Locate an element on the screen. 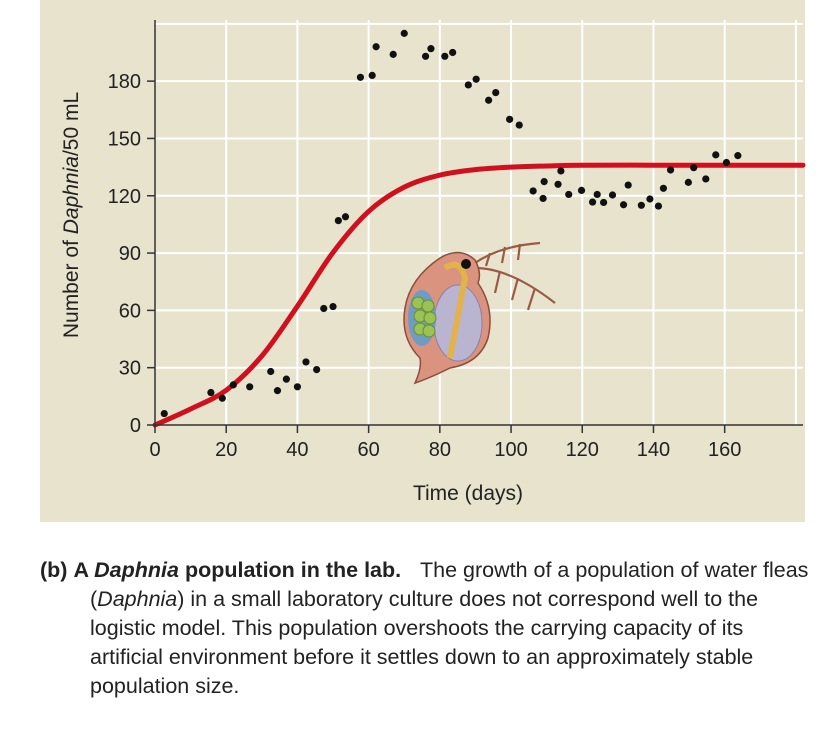 The width and height of the screenshot is (840, 746). y-tick-label: 60 is located at coordinates (130, 311).